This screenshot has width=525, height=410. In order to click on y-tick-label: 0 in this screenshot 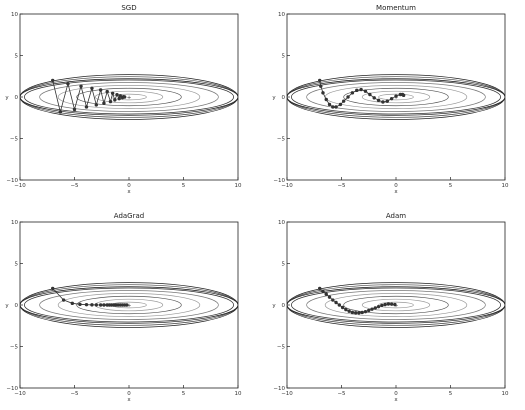, I will do `click(284, 98)`.